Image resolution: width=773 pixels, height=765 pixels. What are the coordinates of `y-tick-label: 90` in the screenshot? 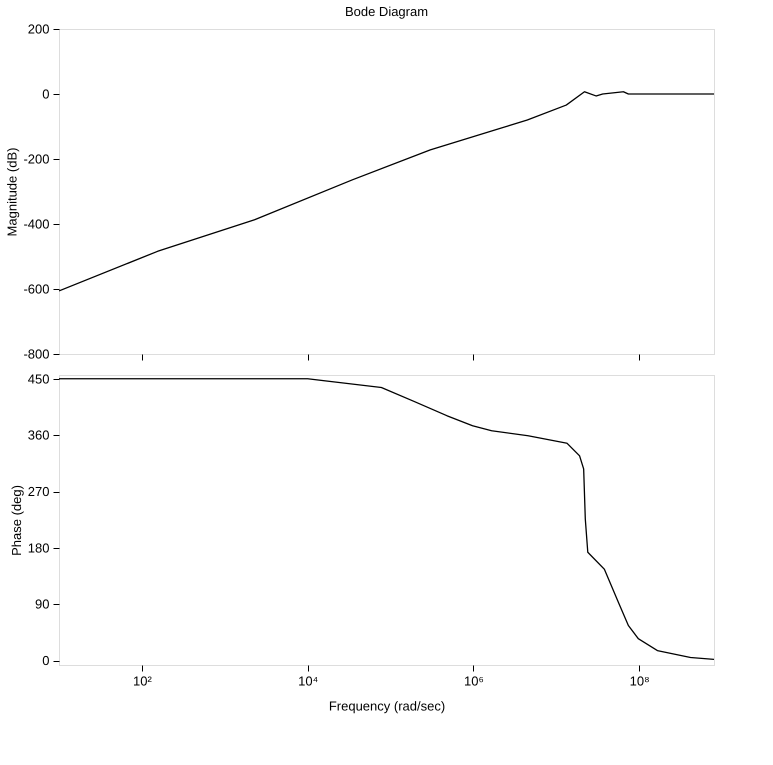 It's located at (42, 604).